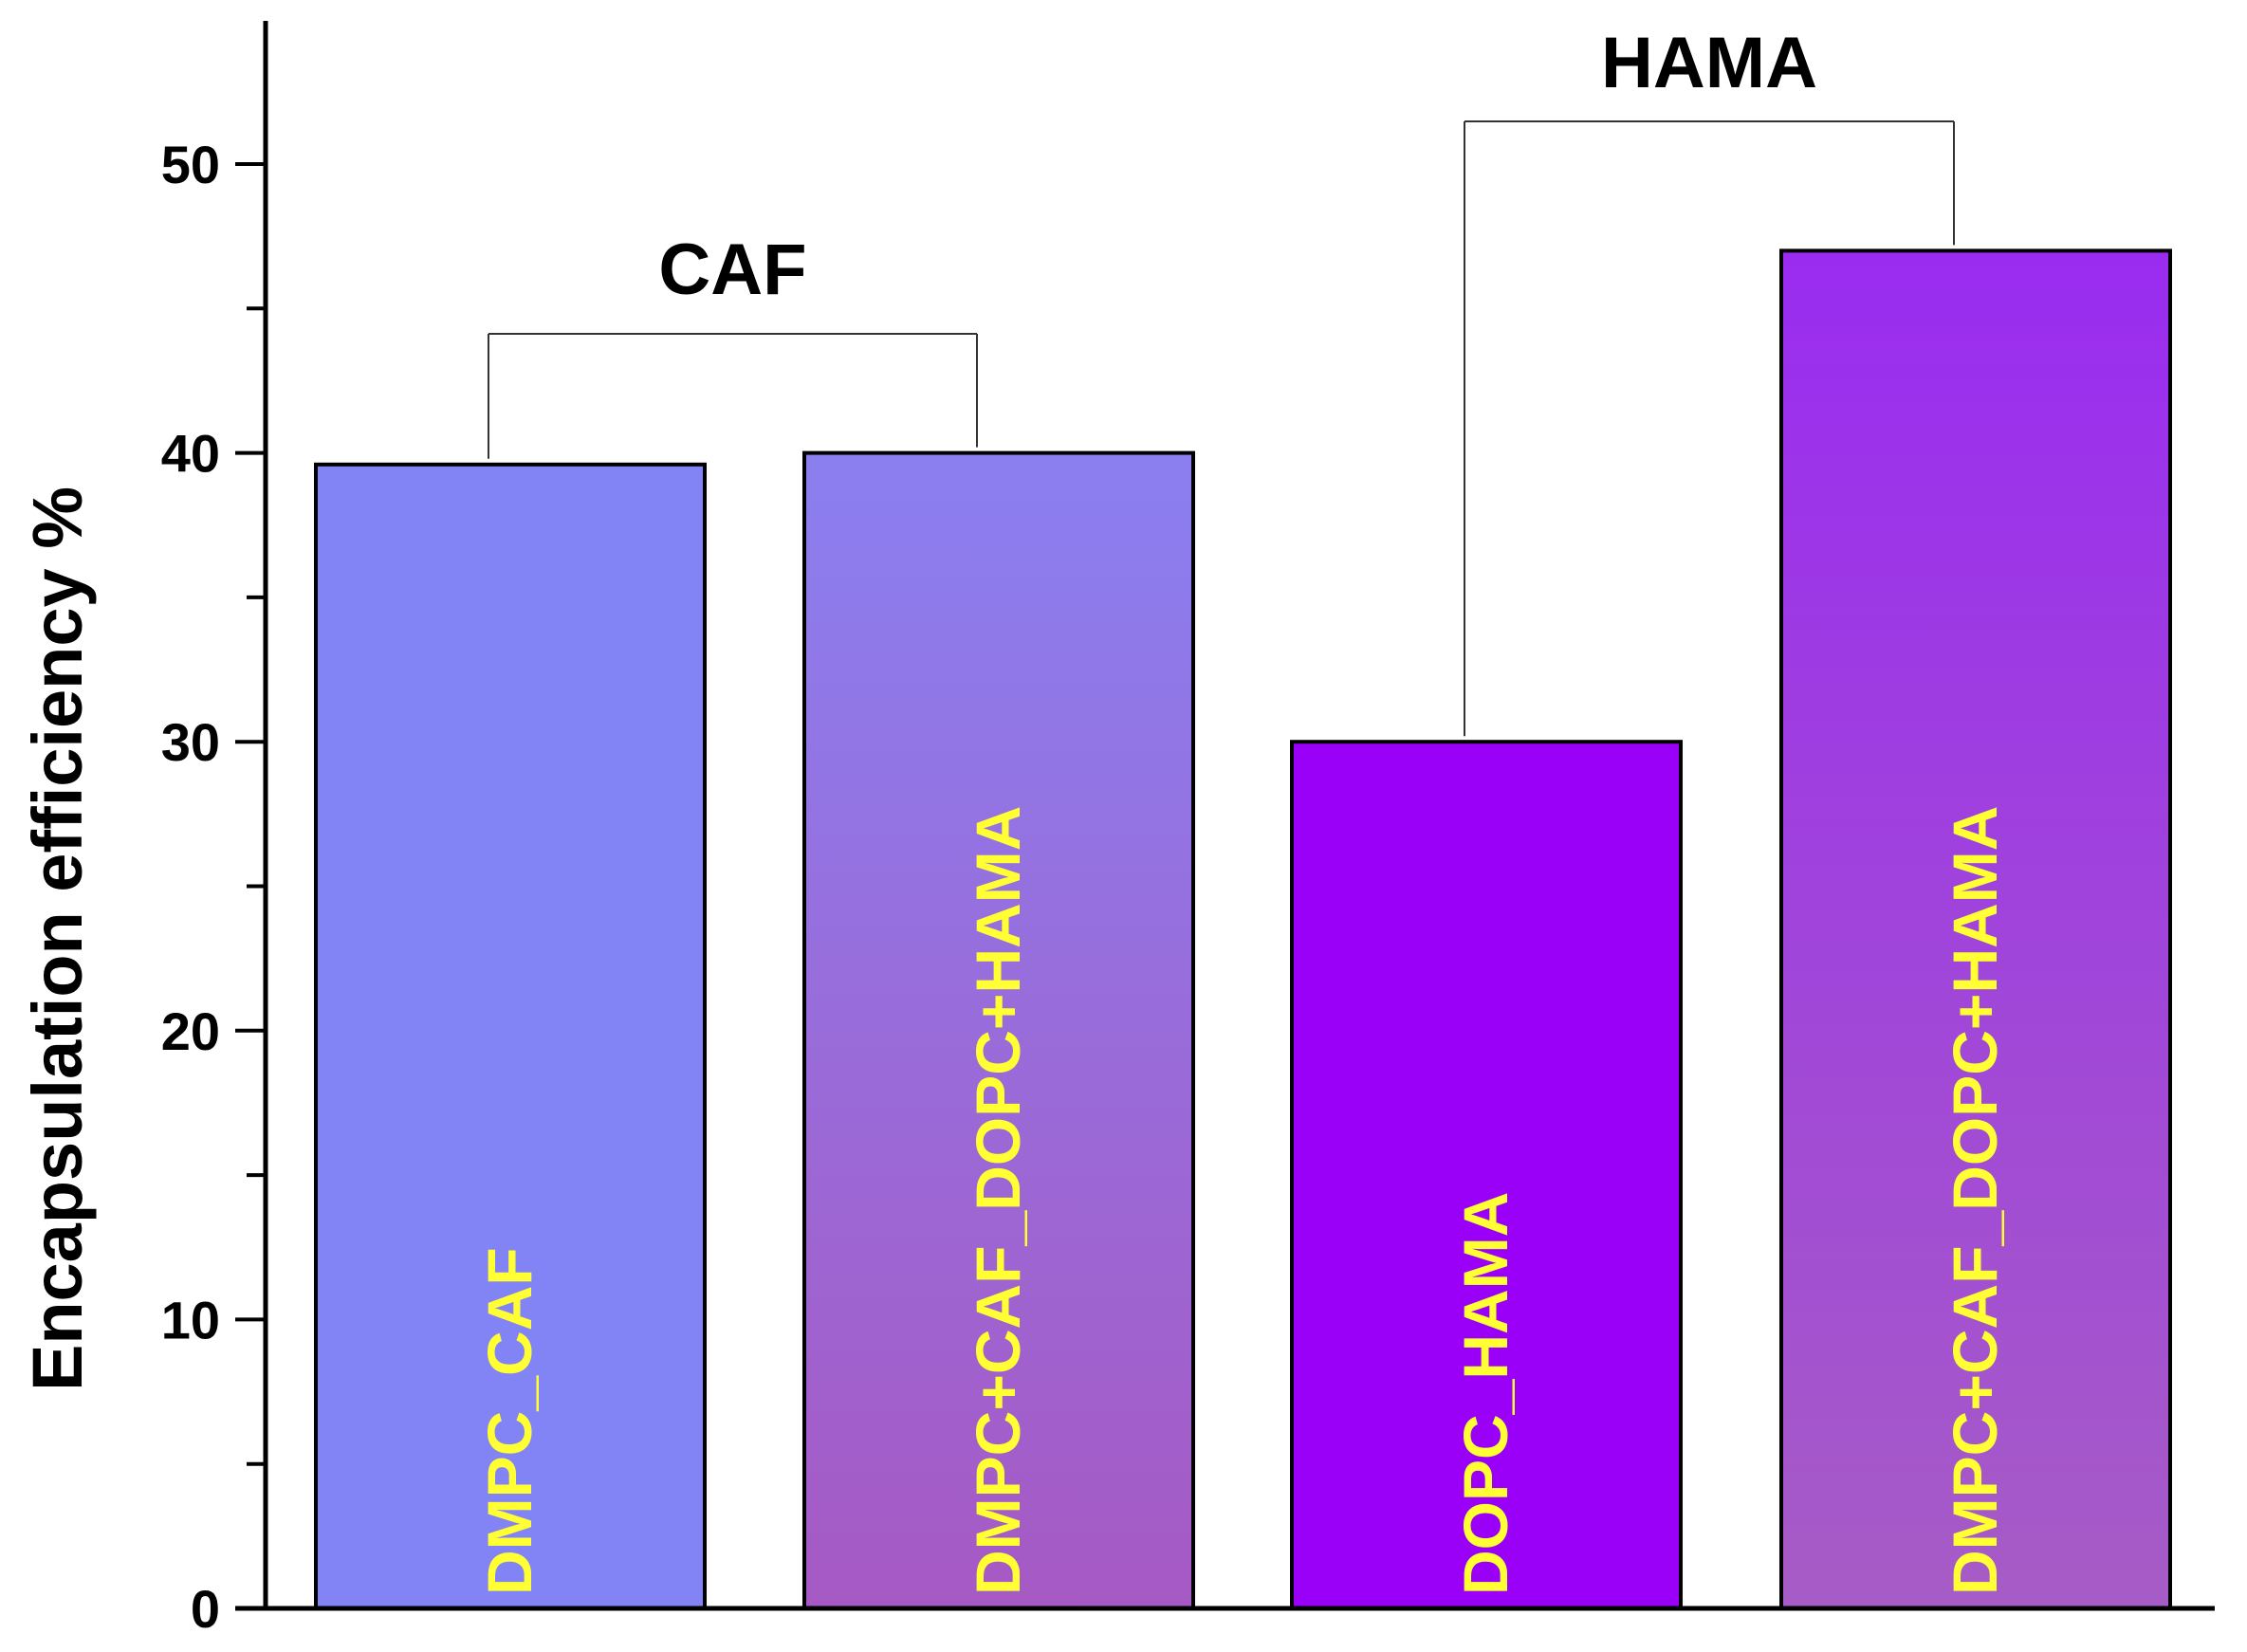  I want to click on bar-label: DMPC_CAF, so click(509, 1421).